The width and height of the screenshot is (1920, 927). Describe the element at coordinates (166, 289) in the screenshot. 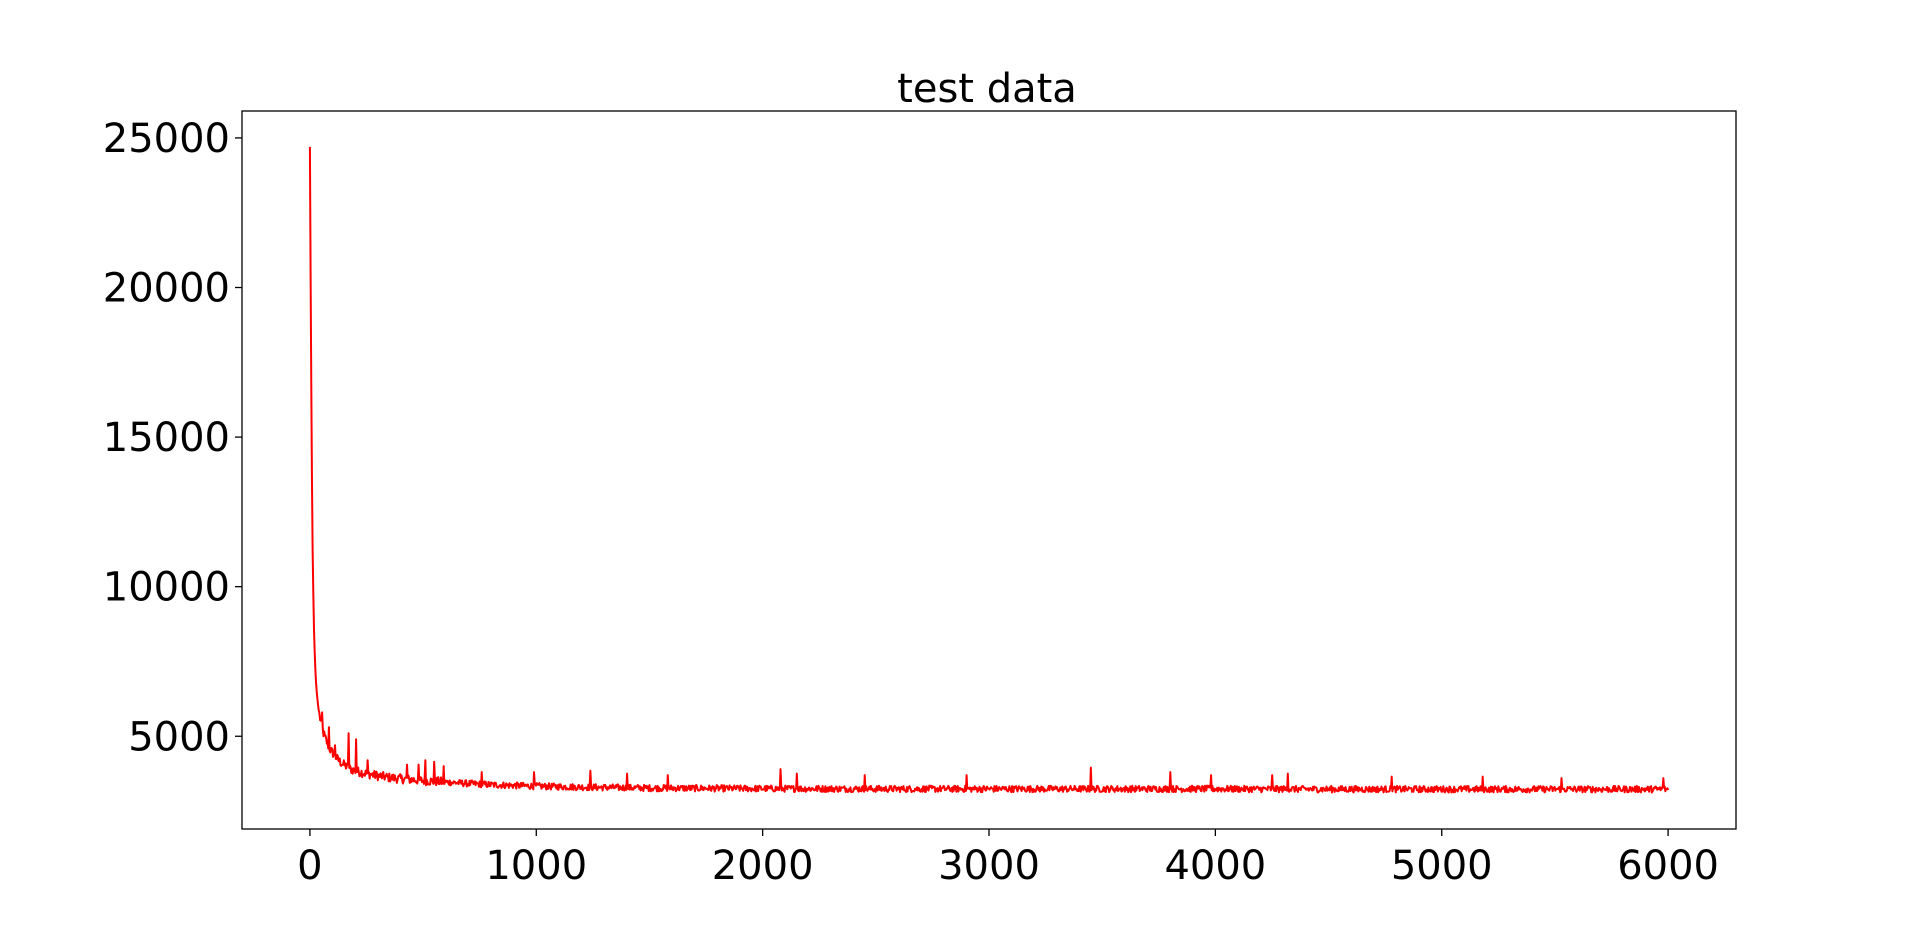

I see `y-tick-label: 20000` at that location.